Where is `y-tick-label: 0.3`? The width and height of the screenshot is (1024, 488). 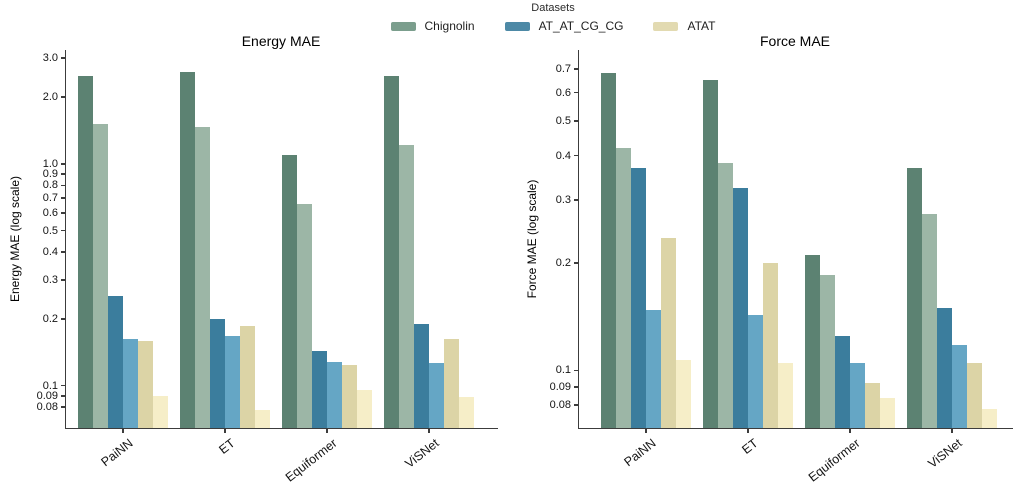 y-tick-label: 0.3 is located at coordinates (563, 200).